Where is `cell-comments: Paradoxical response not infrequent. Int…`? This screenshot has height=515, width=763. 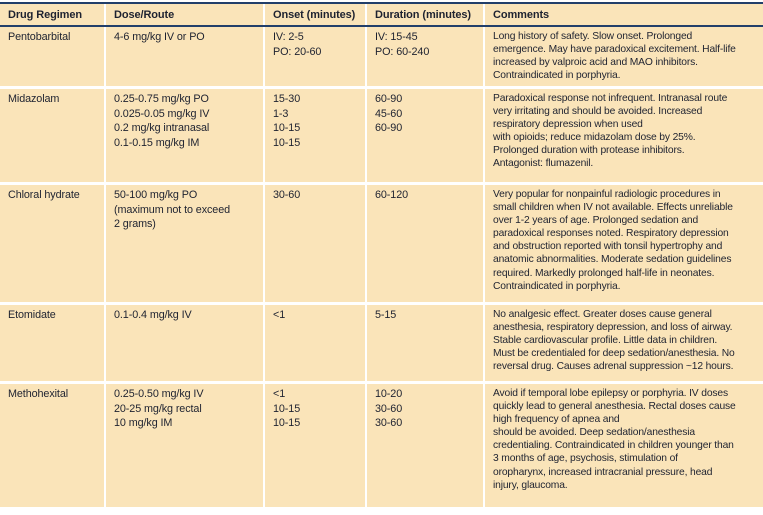 cell-comments: Paradoxical response not infrequent. Int… is located at coordinates (624, 135).